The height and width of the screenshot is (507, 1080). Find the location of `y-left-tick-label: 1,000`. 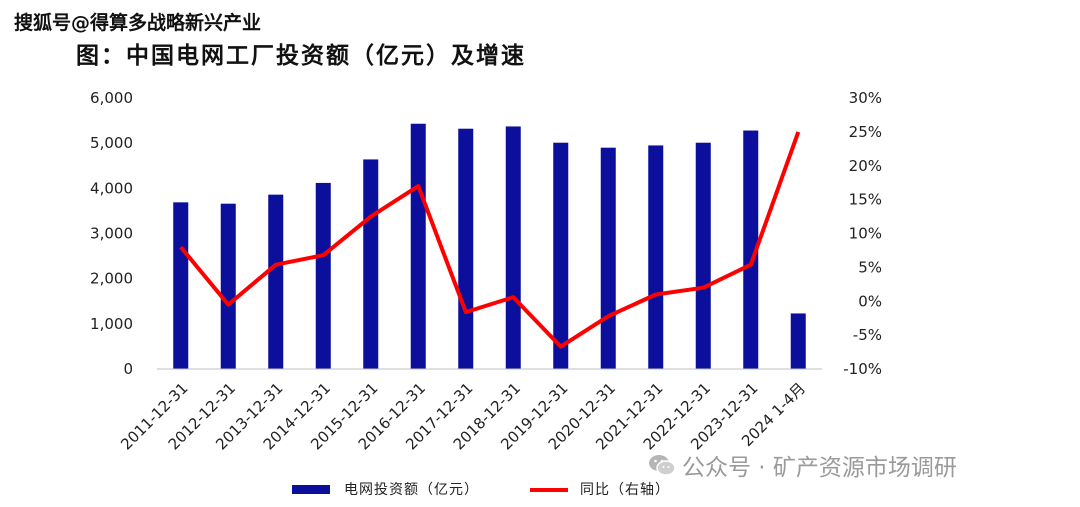

y-left-tick-label: 1,000 is located at coordinates (111, 324).